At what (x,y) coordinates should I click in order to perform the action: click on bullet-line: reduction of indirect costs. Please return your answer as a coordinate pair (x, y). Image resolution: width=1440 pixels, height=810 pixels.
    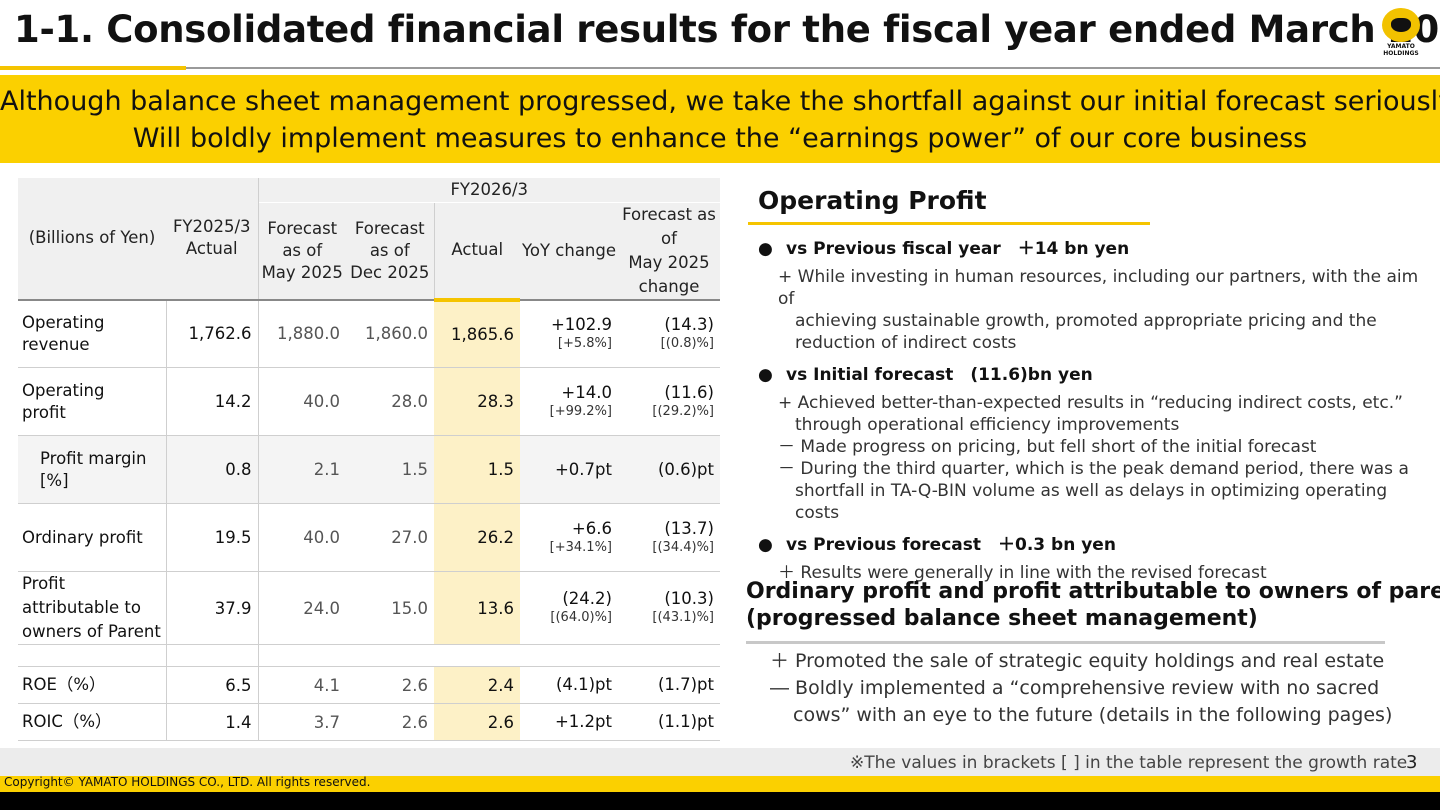
    Looking at the image, I should click on (906, 343).